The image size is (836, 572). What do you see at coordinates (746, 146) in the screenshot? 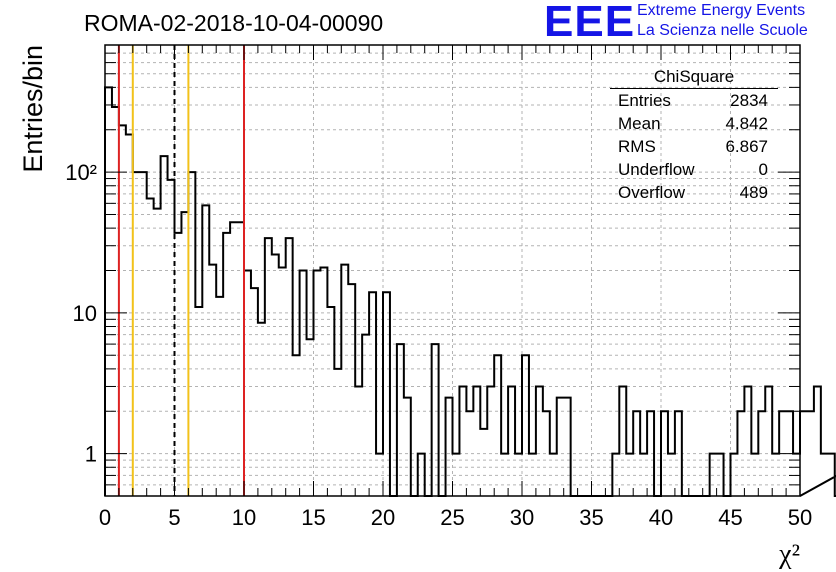
I see `stats-value: 6.867` at bounding box center [746, 146].